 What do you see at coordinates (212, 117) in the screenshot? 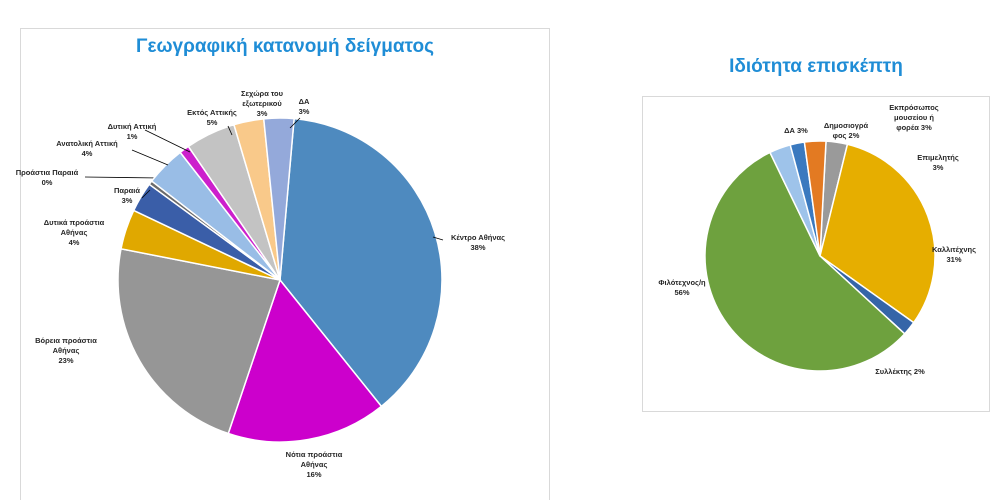
I see `chart1-slice-label-9: Εκτός Αττικής 5%` at bounding box center [212, 117].